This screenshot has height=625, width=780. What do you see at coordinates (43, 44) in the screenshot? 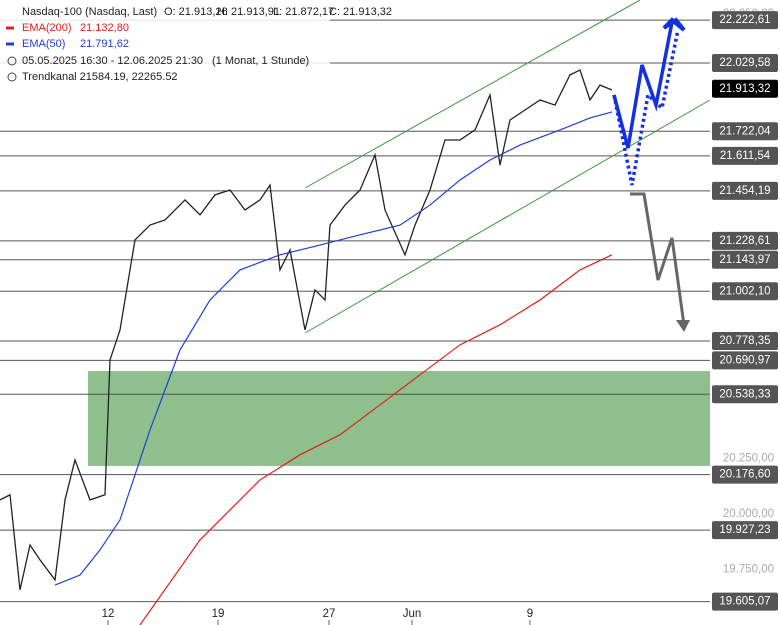
I see `legend-label: EMA(50)` at bounding box center [43, 44].